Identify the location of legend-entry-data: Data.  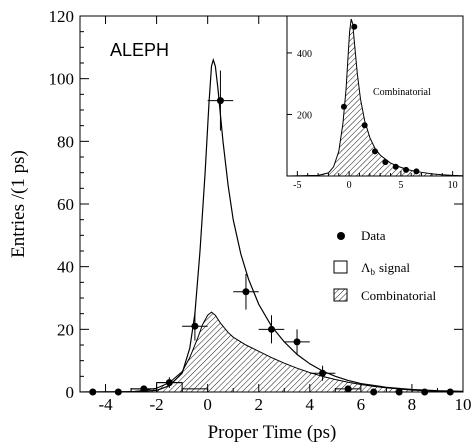
(361, 235).